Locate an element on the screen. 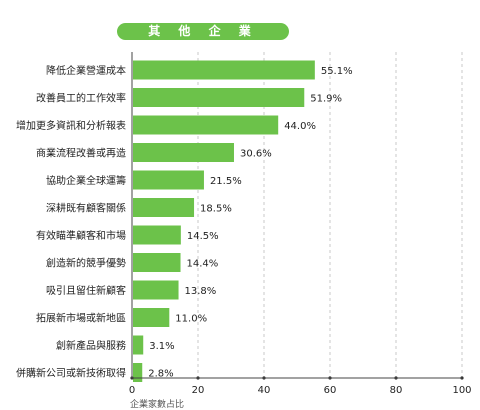 The height and width of the screenshot is (410, 480). category-label: 併購新公司或新技術取得 is located at coordinates (71, 373).